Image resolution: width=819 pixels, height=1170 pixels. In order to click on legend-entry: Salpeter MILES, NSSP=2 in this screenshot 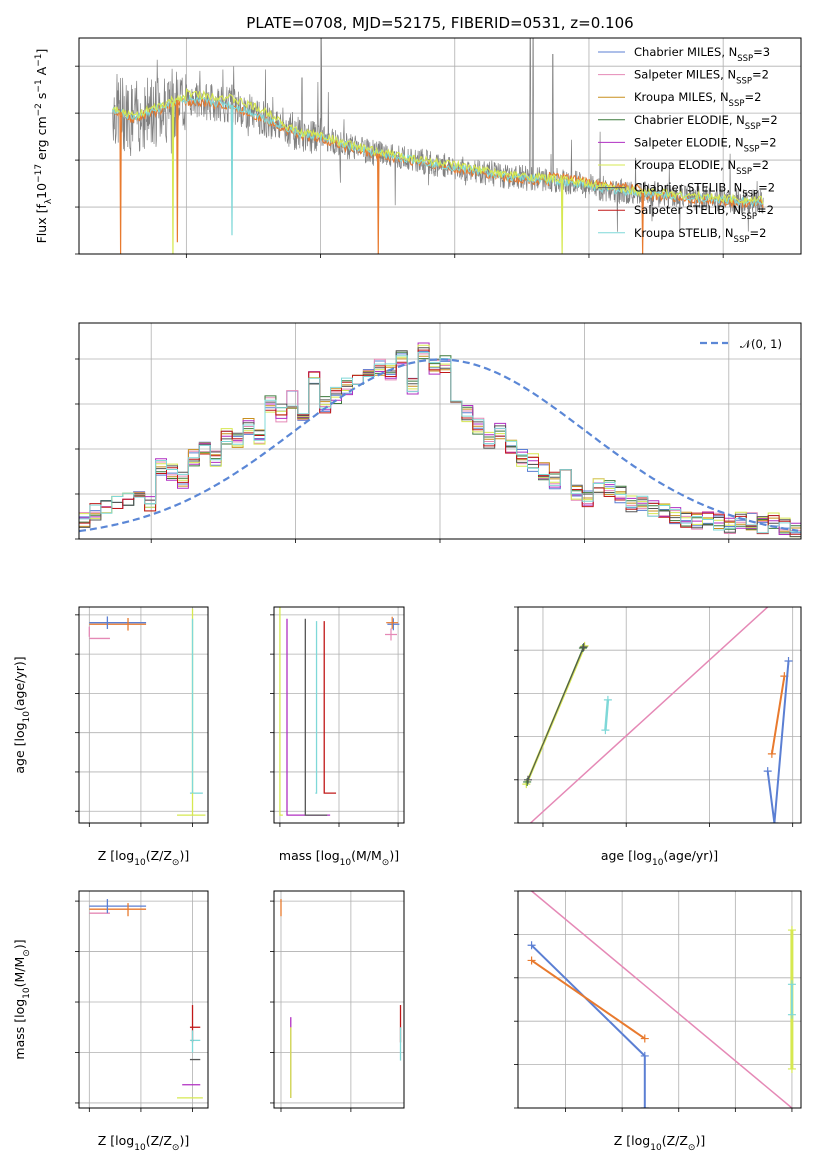, I will do `click(701, 77)`.